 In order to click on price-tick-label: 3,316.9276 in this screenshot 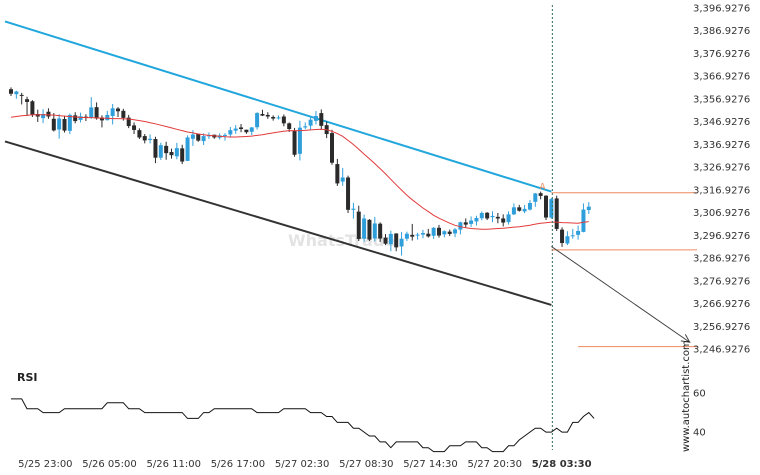, I will do `click(721, 190)`.